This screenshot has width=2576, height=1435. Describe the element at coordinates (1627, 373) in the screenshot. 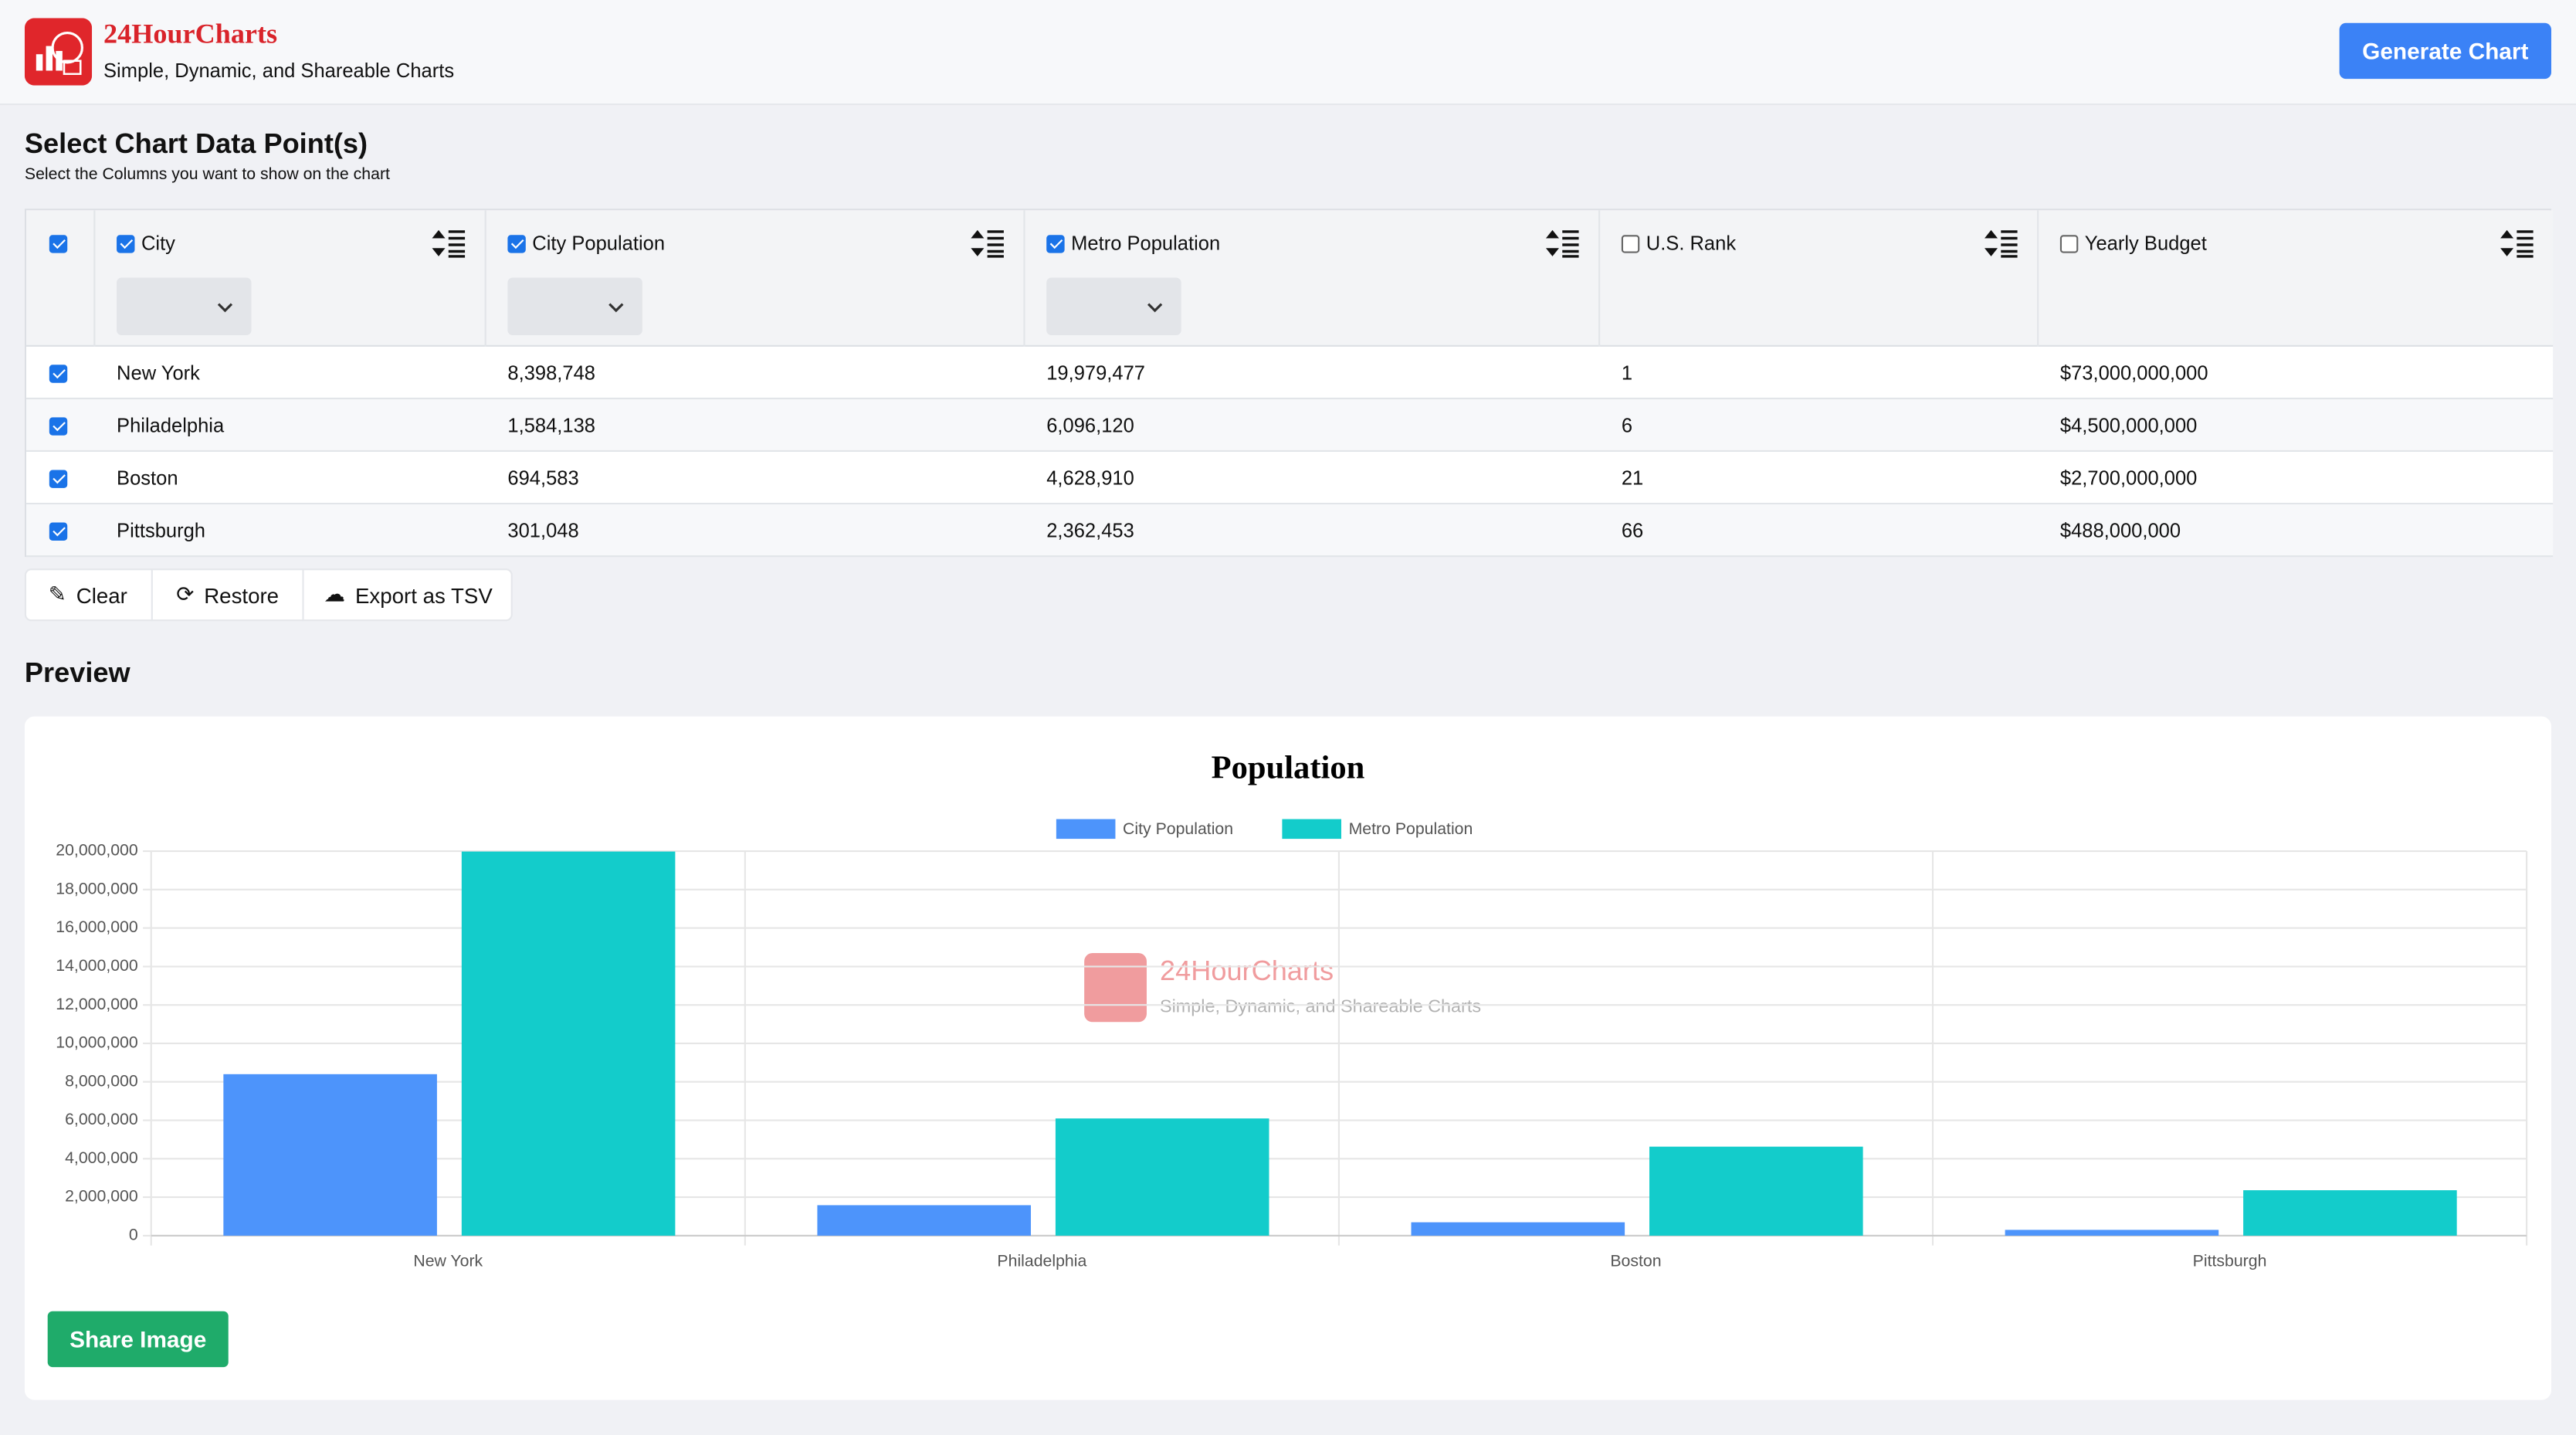

I see `table-cell: 1` at that location.